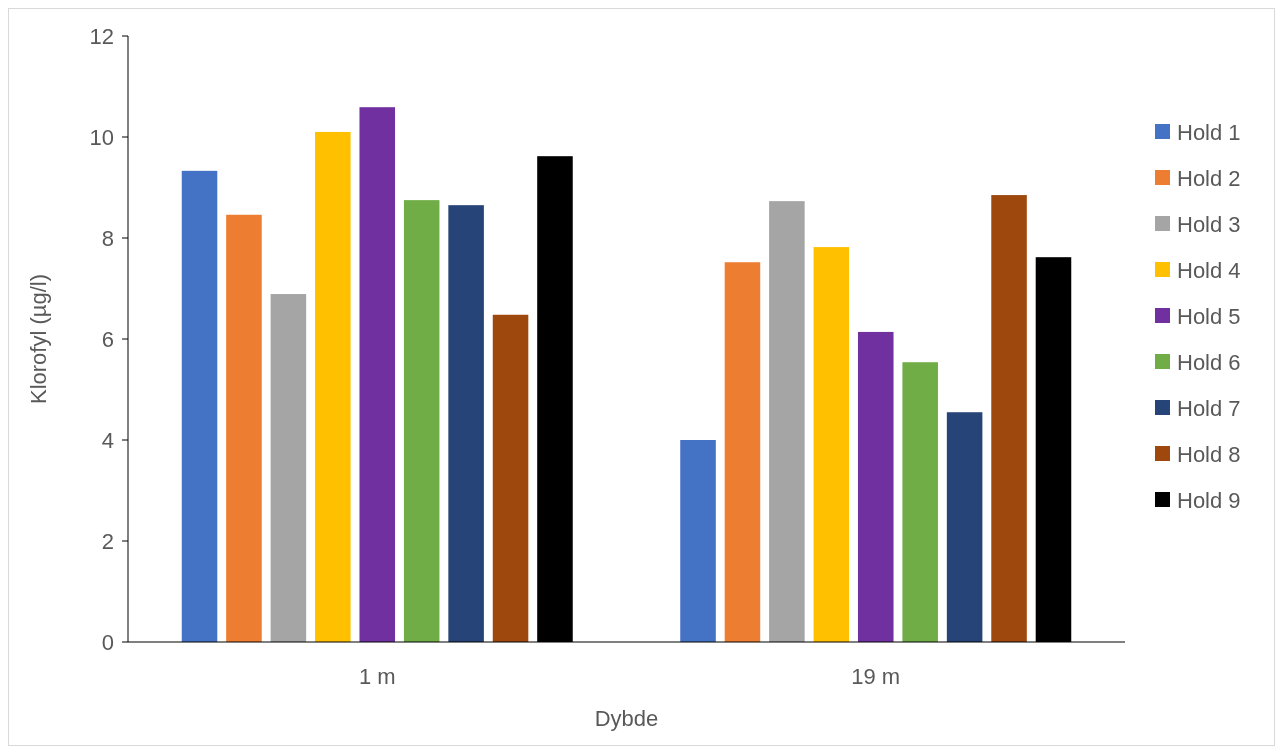 The height and width of the screenshot is (754, 1283). I want to click on legend-label: Hold 4, so click(1209, 270).